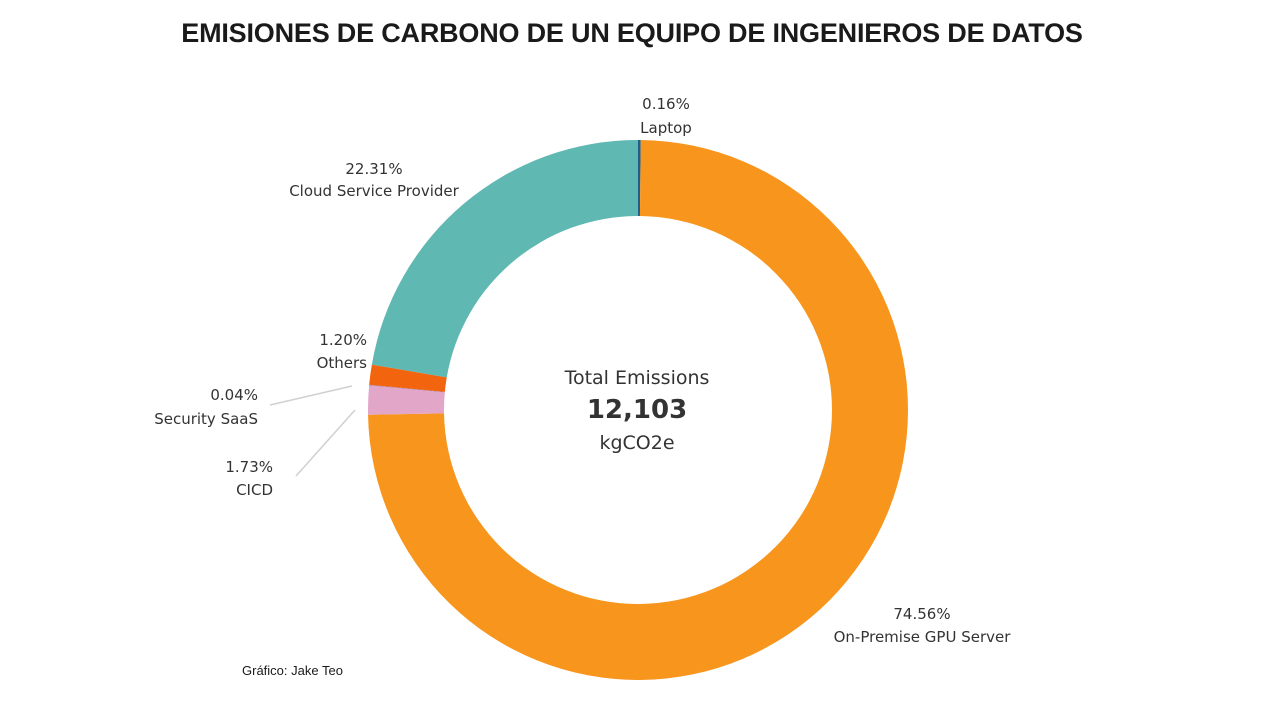 Image resolution: width=1280 pixels, height=720 pixels. Describe the element at coordinates (292, 670) in the screenshot. I see `chart-credit: Gráfico: Jake Teo` at that location.